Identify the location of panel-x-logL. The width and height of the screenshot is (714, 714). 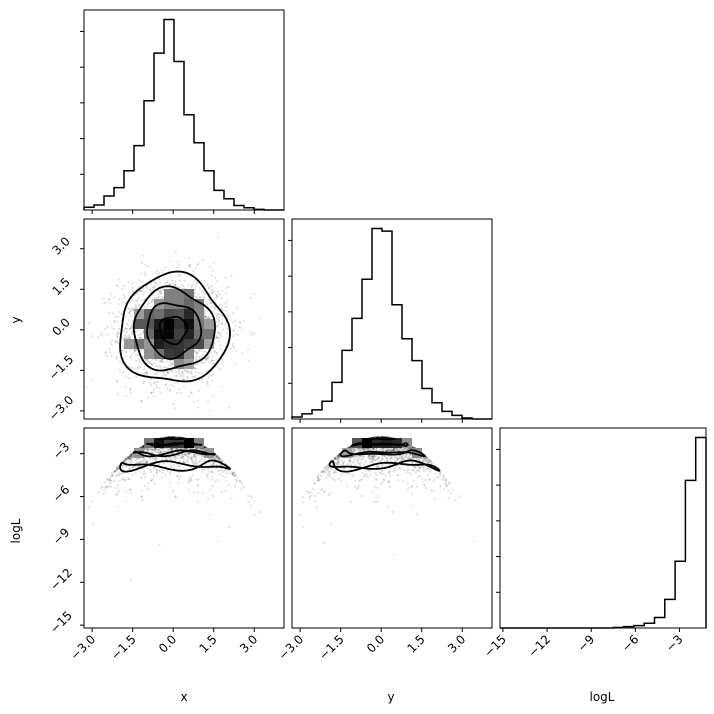
(184, 528).